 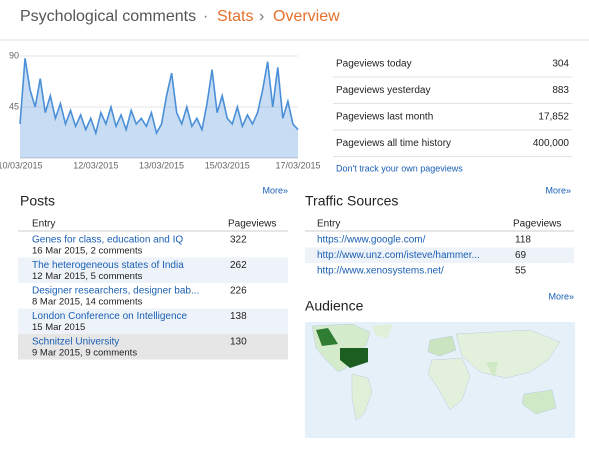 I want to click on audience-map, so click(x=440, y=380).